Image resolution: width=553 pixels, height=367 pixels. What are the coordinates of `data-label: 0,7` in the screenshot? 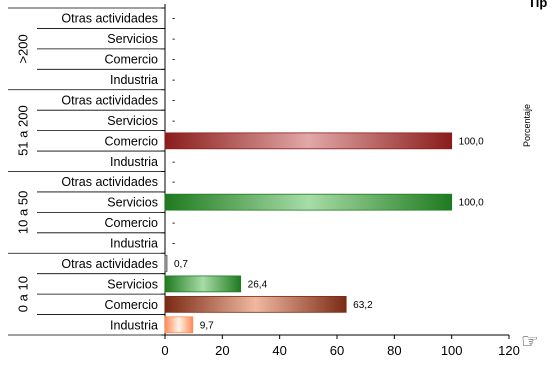 It's located at (181, 264).